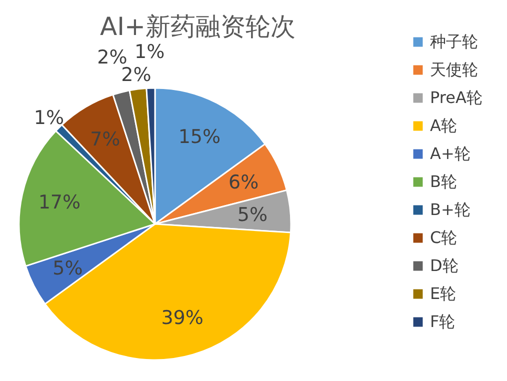 This screenshot has width=507, height=381. I want to click on legend-label: A+轮, so click(450, 153).